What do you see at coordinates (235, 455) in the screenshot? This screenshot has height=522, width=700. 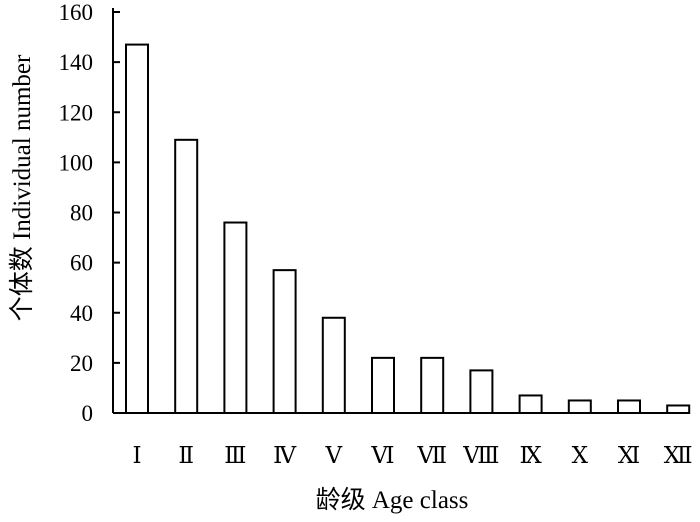 I see `x-category-label: Ⅲ` at bounding box center [235, 455].